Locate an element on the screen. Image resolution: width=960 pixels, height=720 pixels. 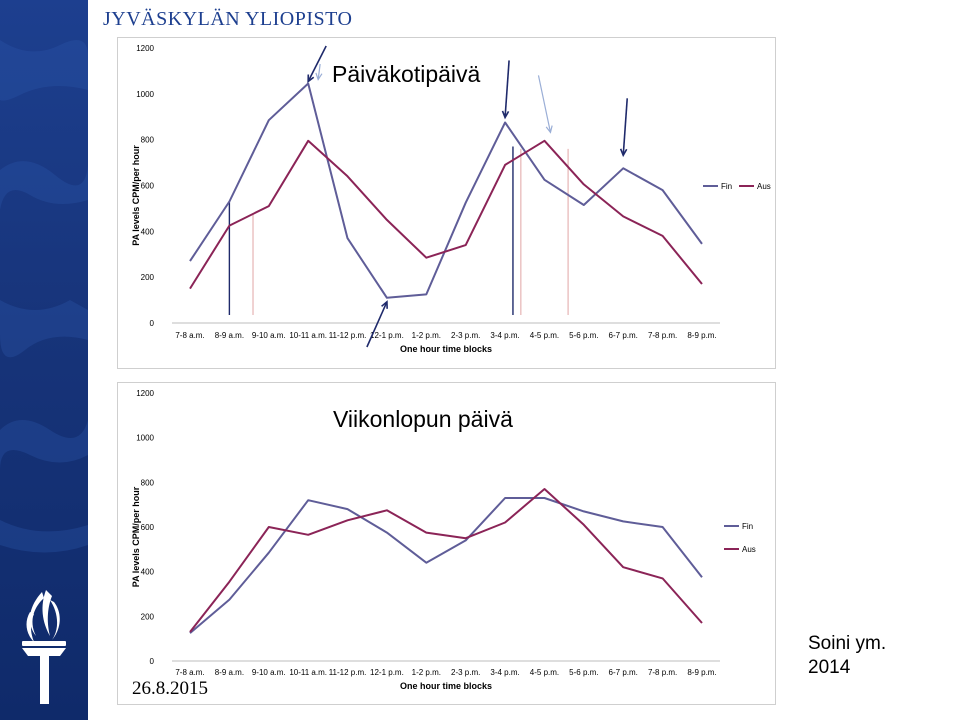
header-title: JYVÄSKYLÄN YLIOPISTO is located at coordinates (228, 19).